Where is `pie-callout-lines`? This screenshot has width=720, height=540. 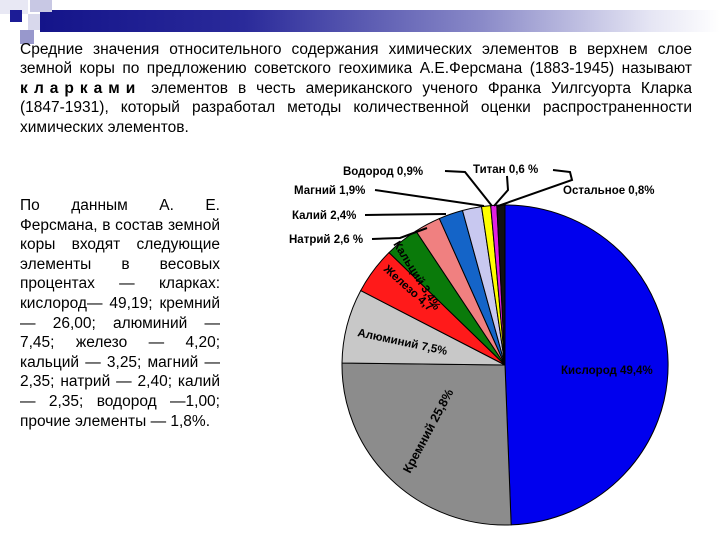
pie-callout-lines is located at coordinates (469, 204).